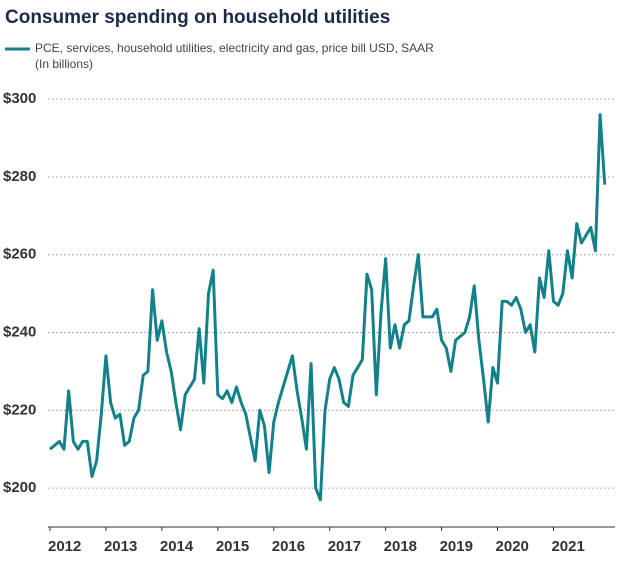  What do you see at coordinates (288, 546) in the screenshot?
I see `x-tick-label: 2016` at bounding box center [288, 546].